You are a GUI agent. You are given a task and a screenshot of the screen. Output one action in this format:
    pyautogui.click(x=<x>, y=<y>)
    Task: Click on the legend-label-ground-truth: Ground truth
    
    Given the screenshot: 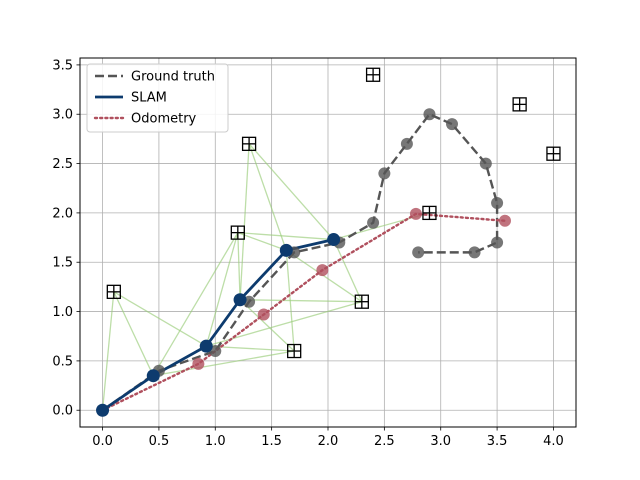 What is the action you would take?
    pyautogui.click(x=173, y=77)
    